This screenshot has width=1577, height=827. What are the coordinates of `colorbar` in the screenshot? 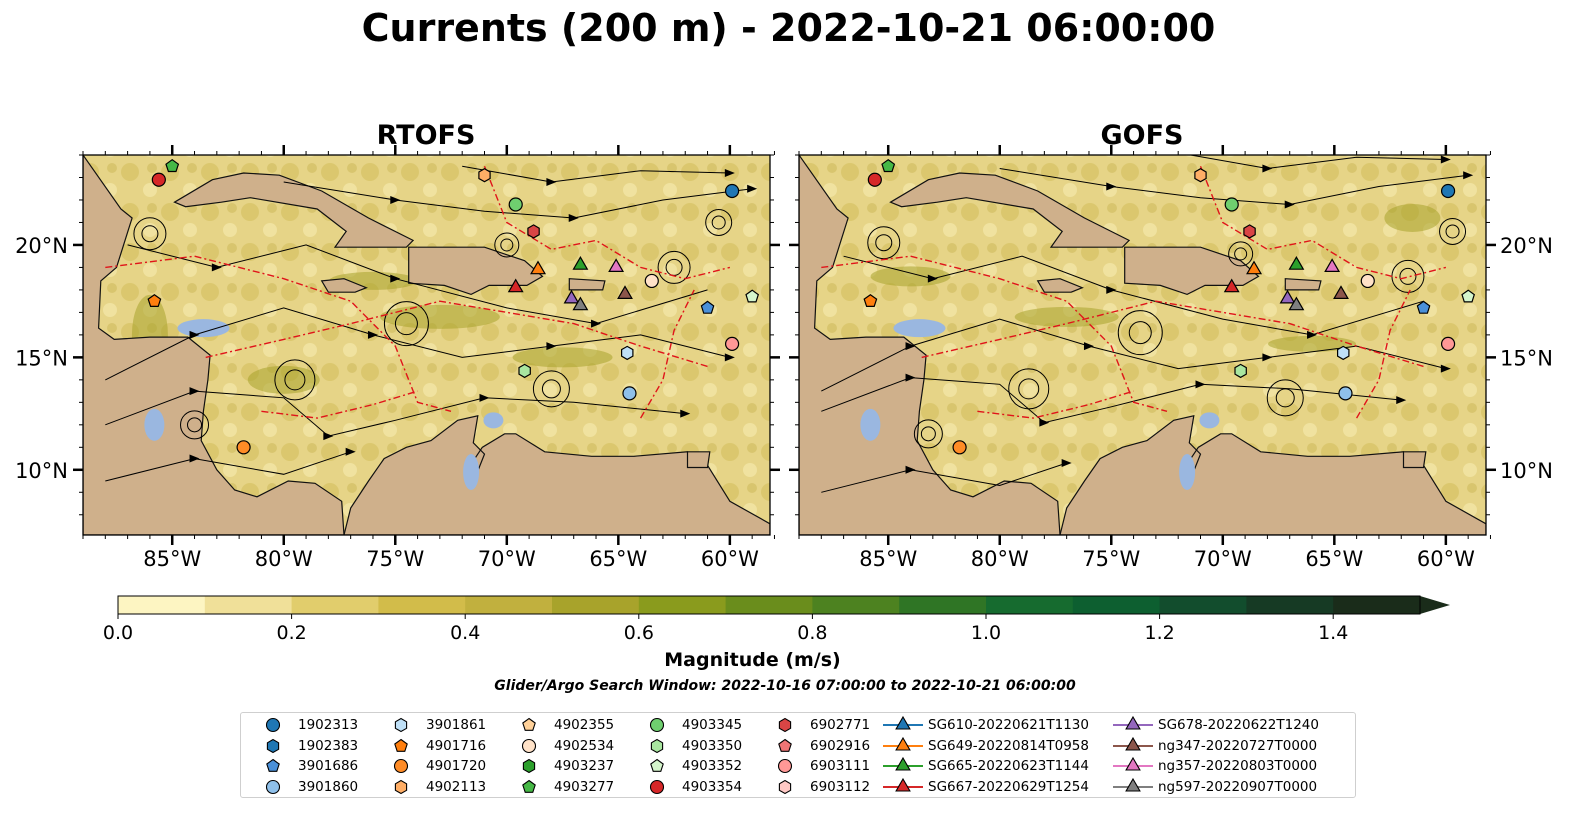 It's located at (783, 607).